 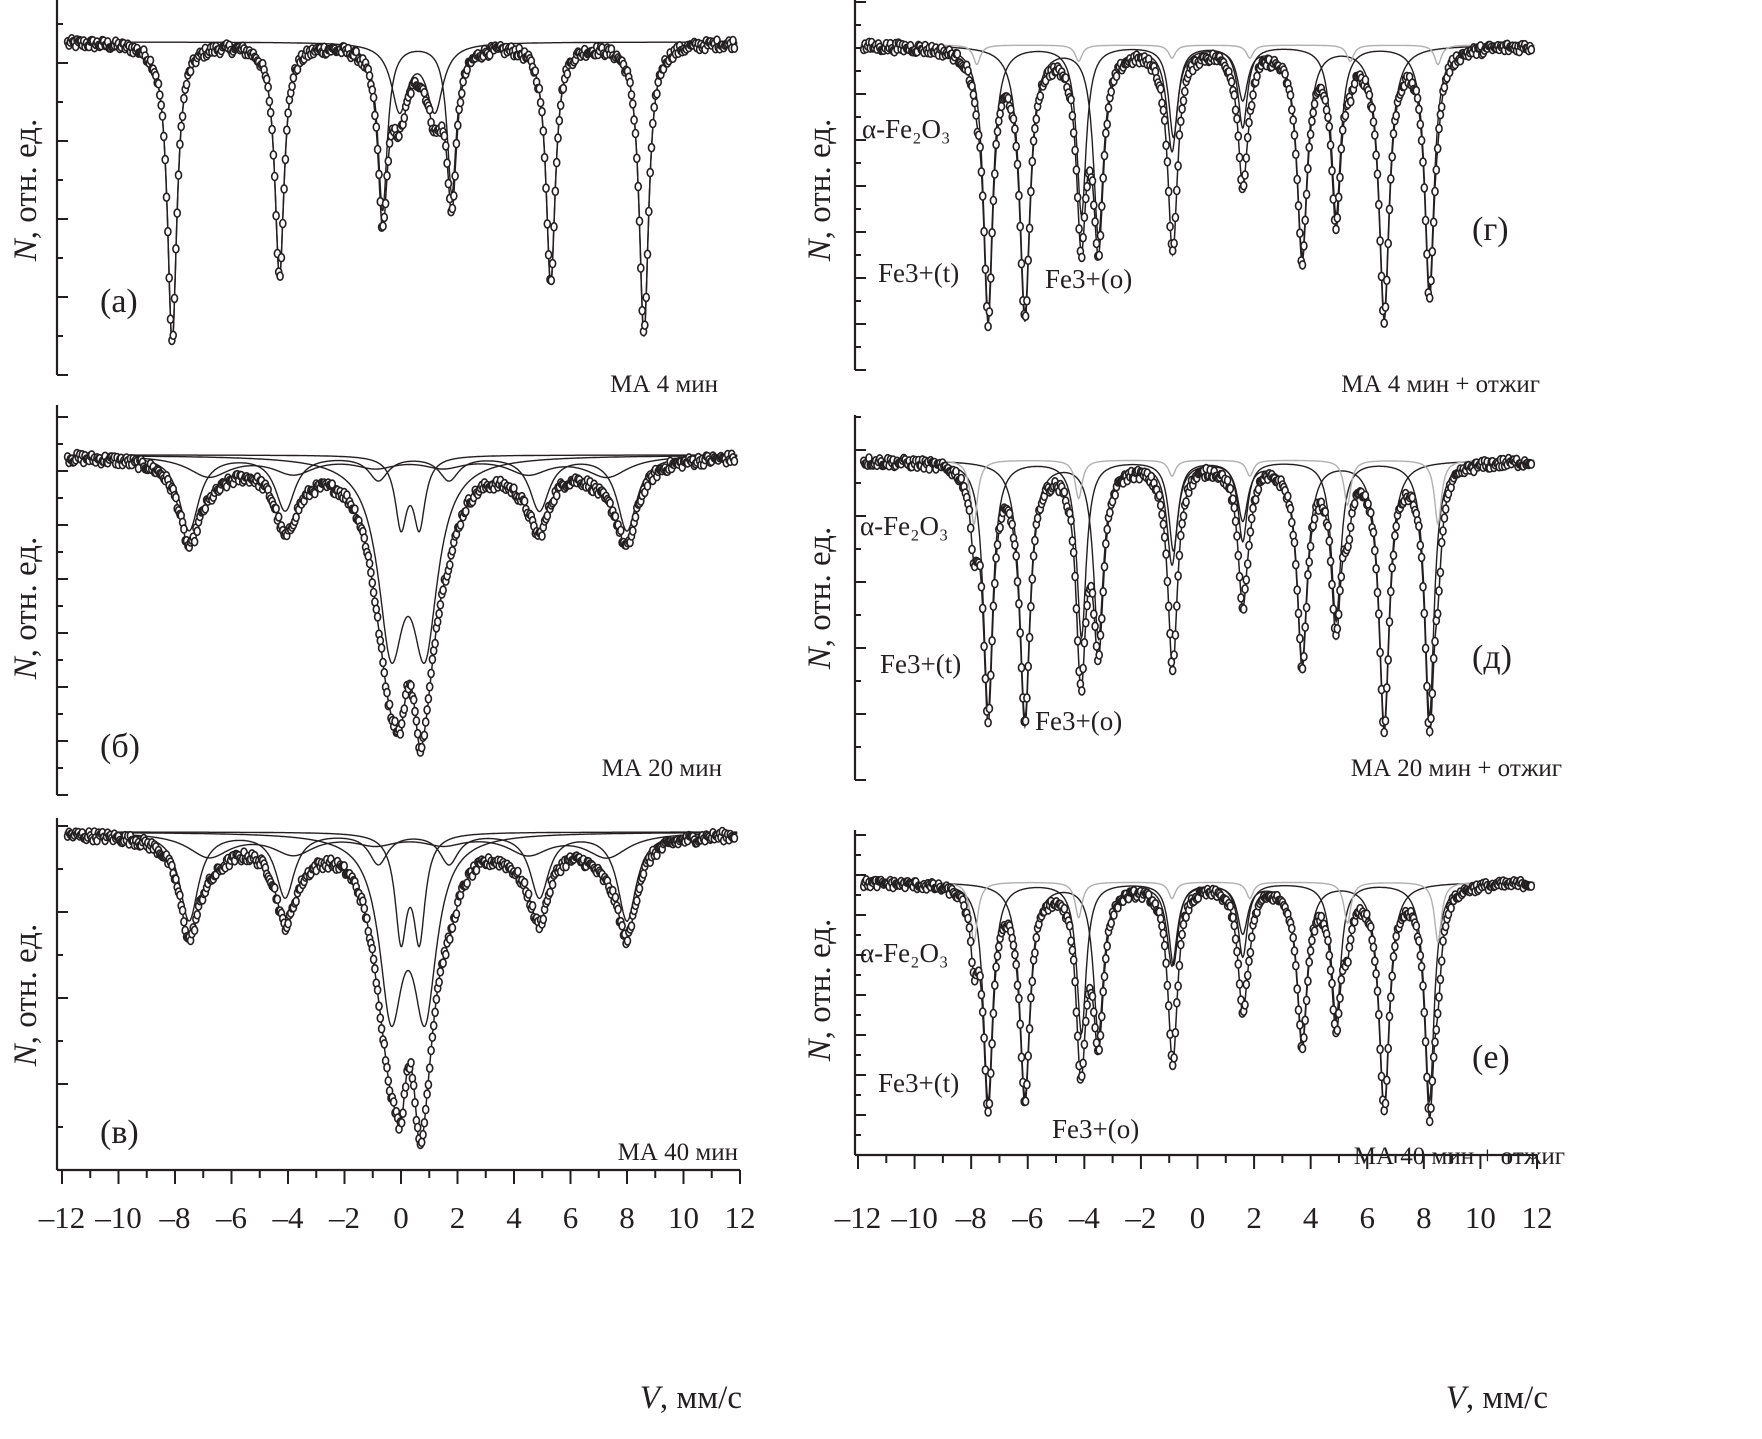 What do you see at coordinates (1491, 1057) in the screenshot?
I see `panel-label-e: (е)` at bounding box center [1491, 1057].